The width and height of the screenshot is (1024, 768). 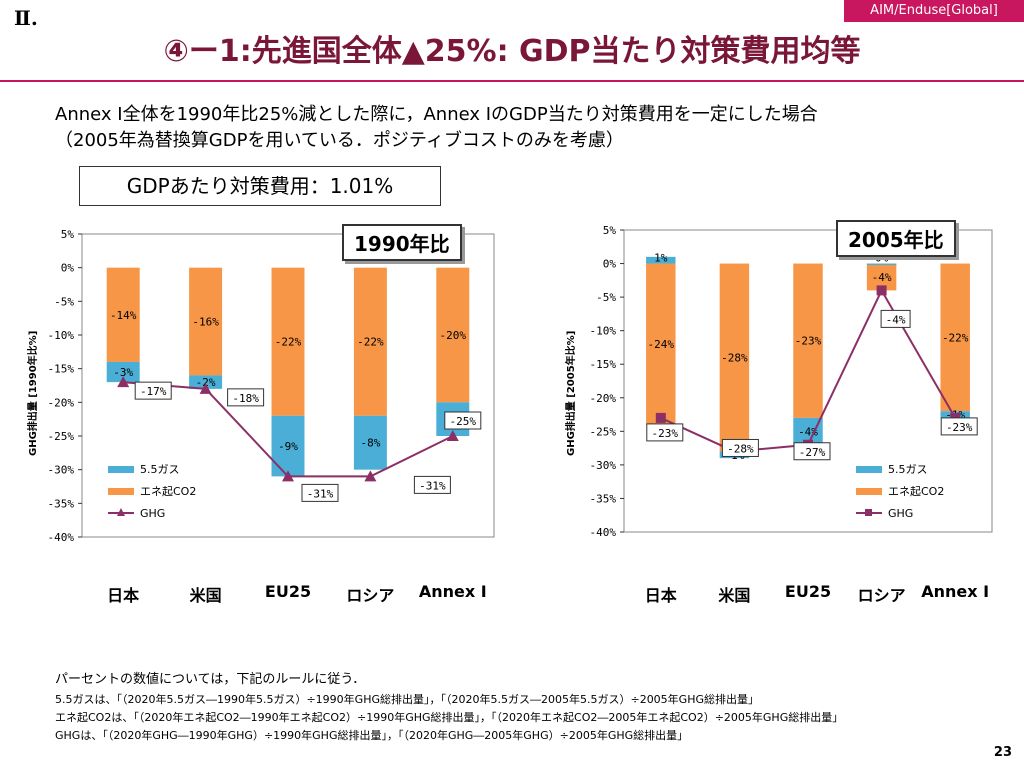 I want to click on category-label: ロシア, so click(x=881, y=595).